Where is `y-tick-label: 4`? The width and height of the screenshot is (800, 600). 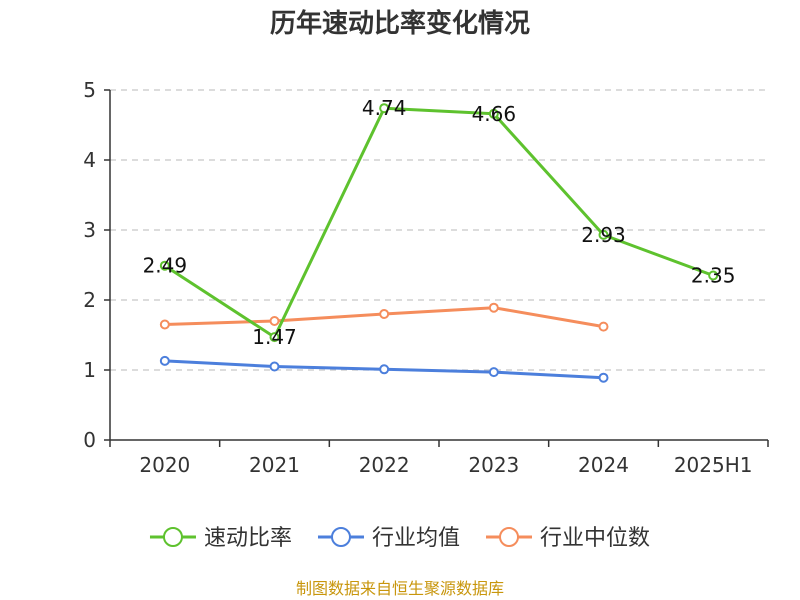
y-tick-label: 4 is located at coordinates (89, 160).